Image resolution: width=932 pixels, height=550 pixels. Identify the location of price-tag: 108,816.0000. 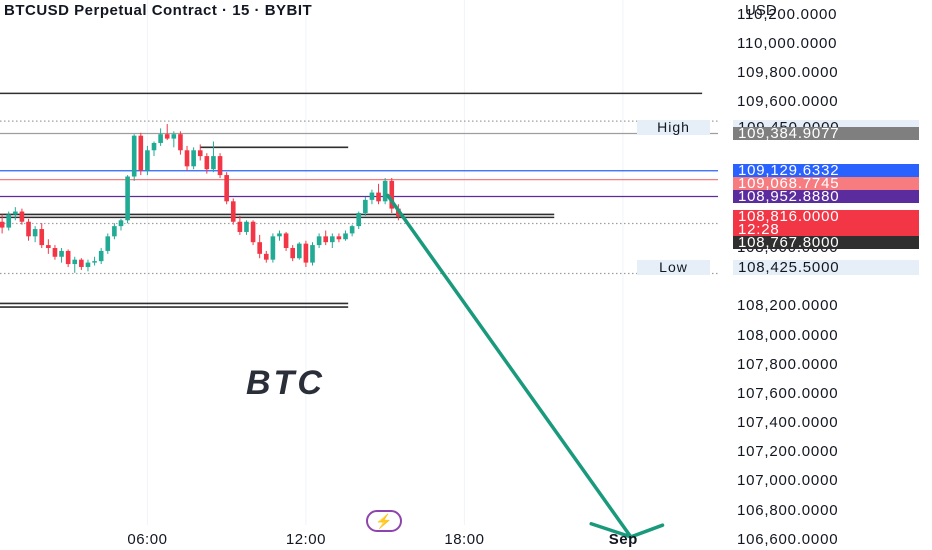
(826, 216).